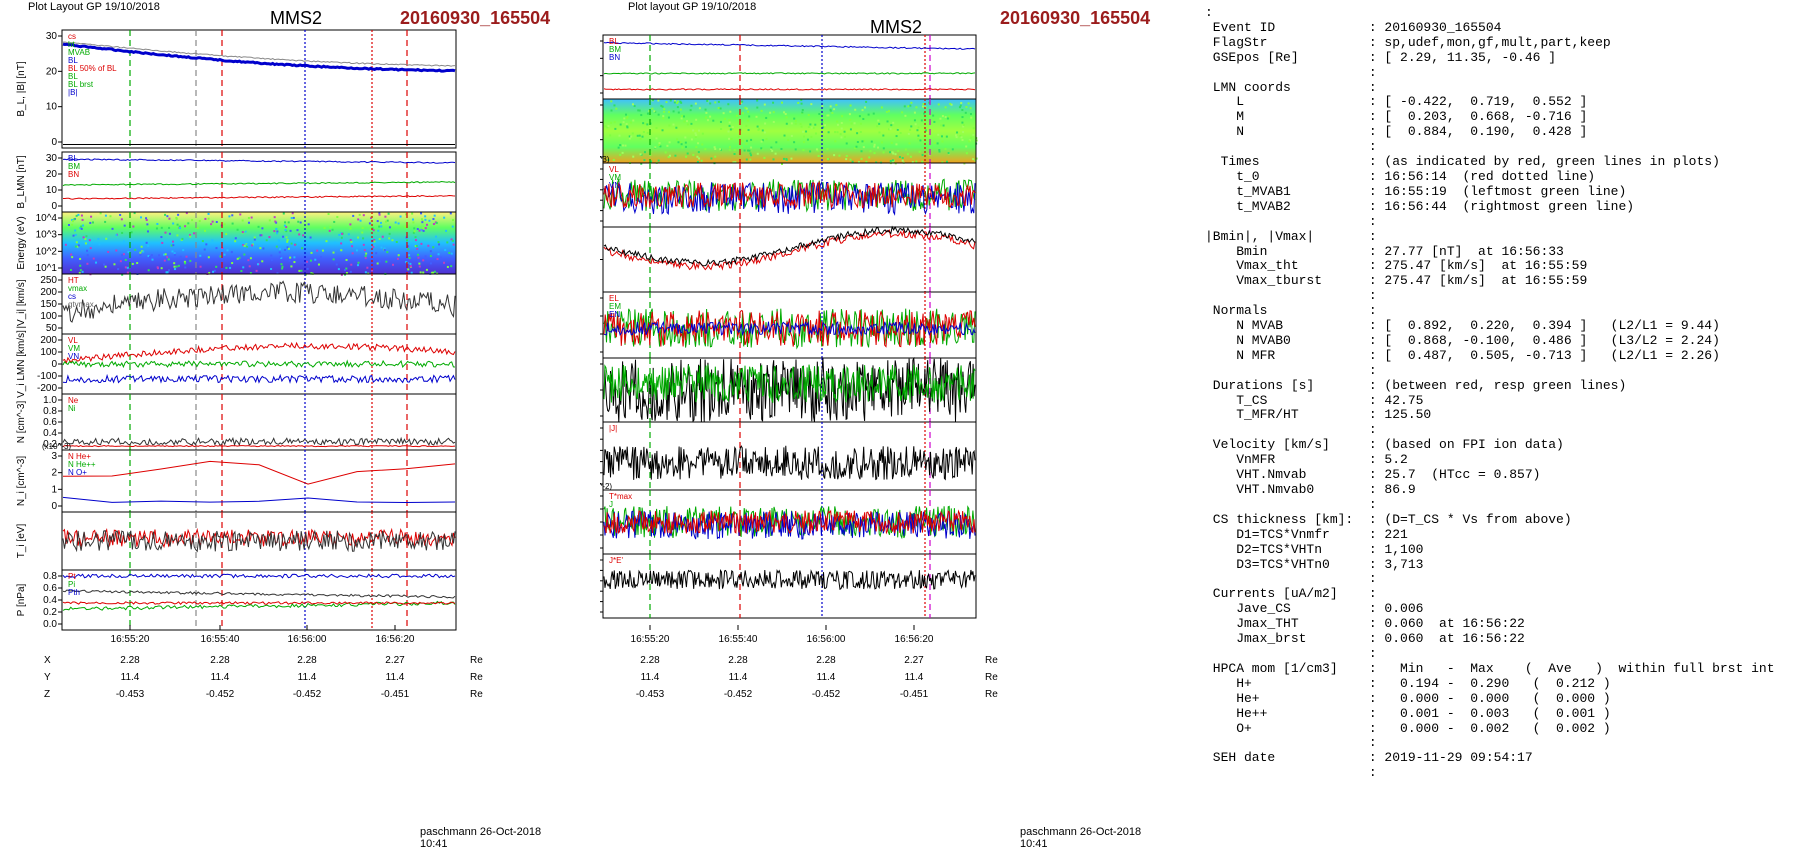 The height and width of the screenshot is (850, 1804). What do you see at coordinates (72, 36) in the screenshot?
I see `legend-entry: cs` at bounding box center [72, 36].